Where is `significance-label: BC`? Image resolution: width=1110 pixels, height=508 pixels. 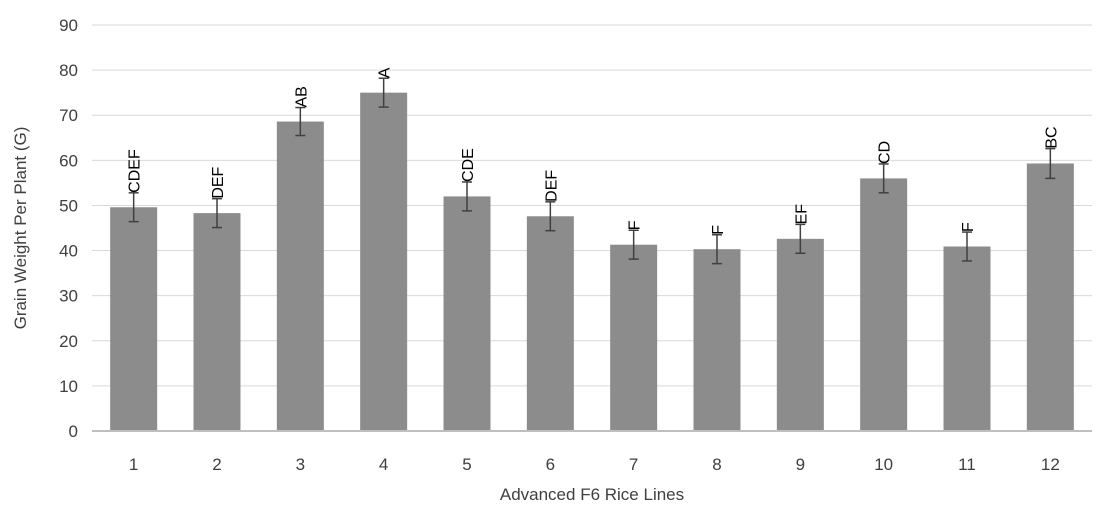
significance-label: BC is located at coordinates (1051, 137).